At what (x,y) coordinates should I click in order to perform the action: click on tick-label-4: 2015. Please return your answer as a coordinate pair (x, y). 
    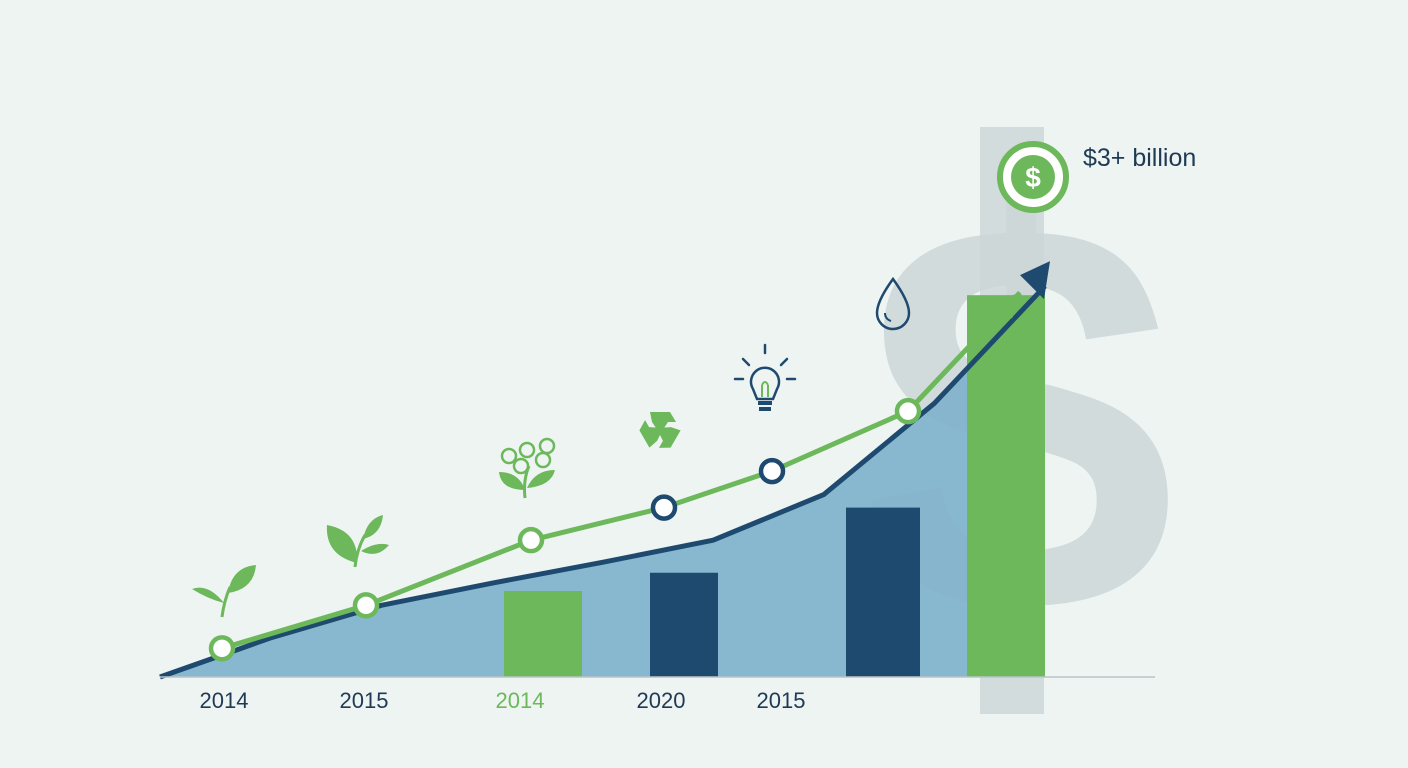
    Looking at the image, I should click on (781, 700).